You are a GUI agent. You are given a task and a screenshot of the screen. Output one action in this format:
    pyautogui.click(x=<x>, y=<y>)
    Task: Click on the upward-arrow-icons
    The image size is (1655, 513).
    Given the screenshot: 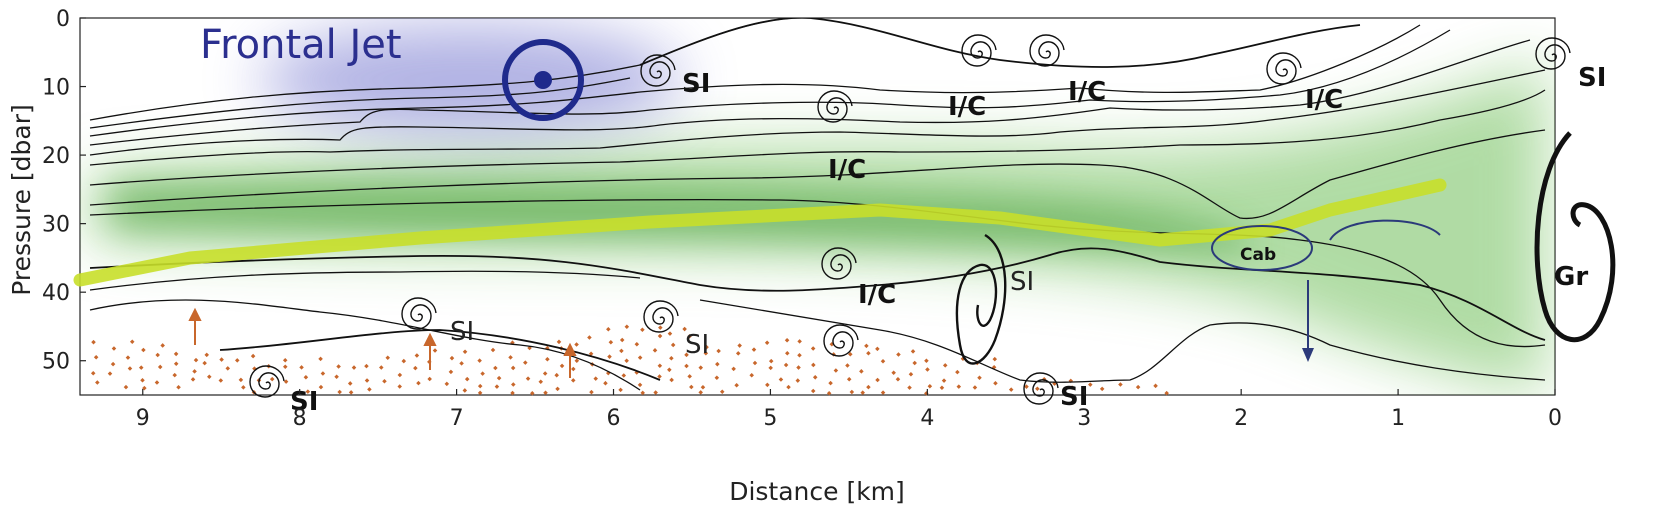 What is the action you would take?
    pyautogui.click(x=382, y=342)
    